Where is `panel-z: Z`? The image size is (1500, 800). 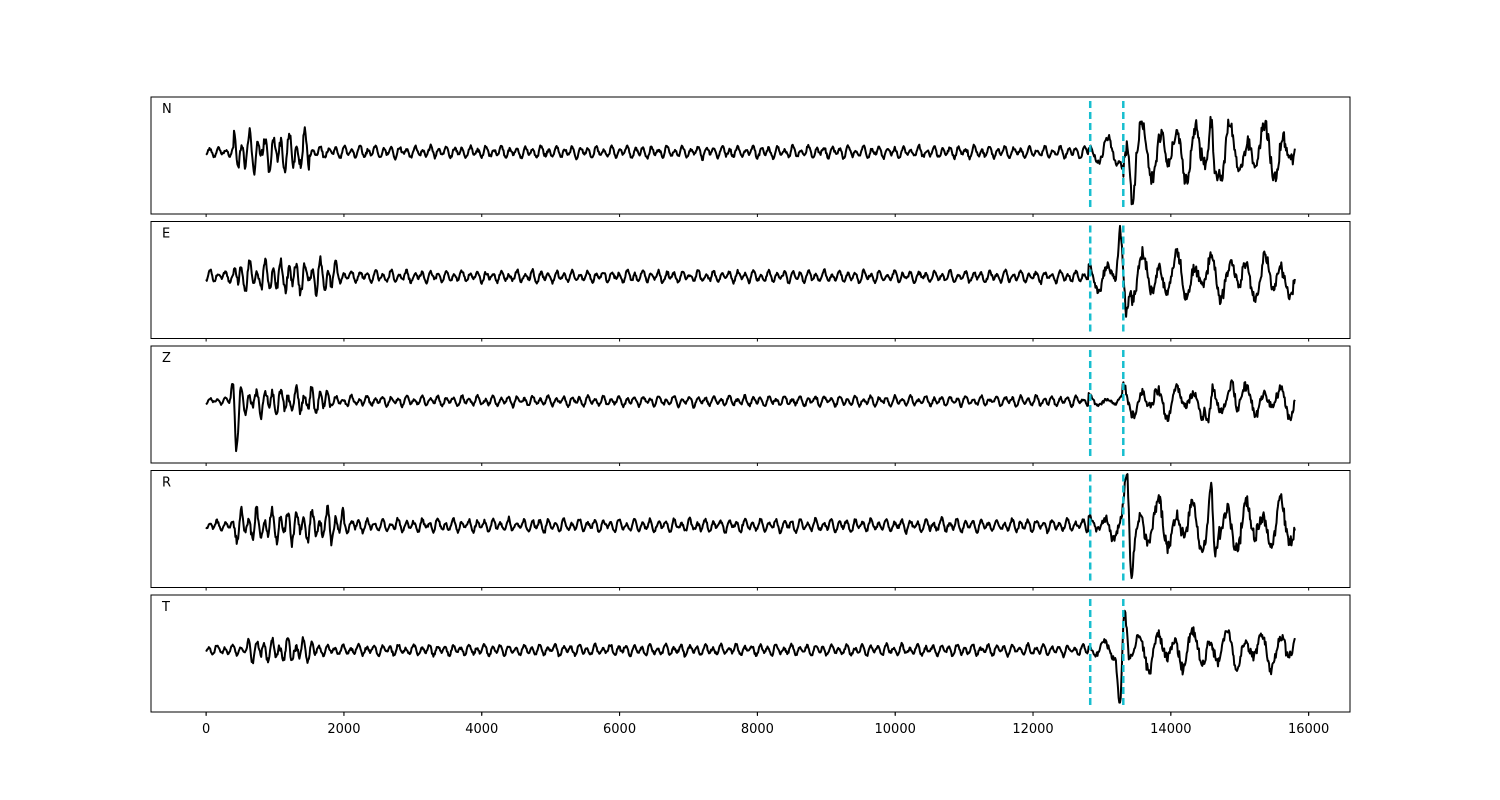 panel-z: Z is located at coordinates (750, 405).